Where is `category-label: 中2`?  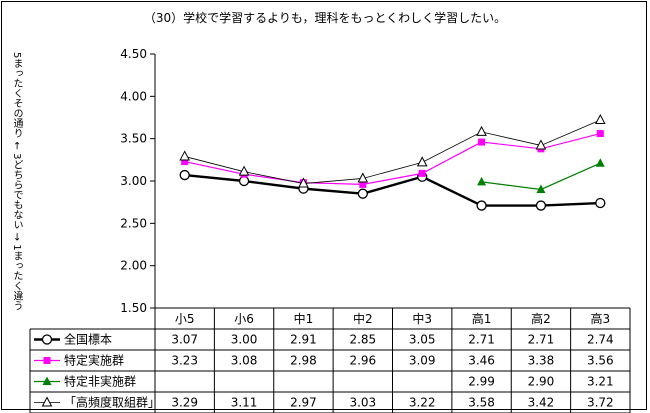
category-label: 中2 is located at coordinates (363, 318).